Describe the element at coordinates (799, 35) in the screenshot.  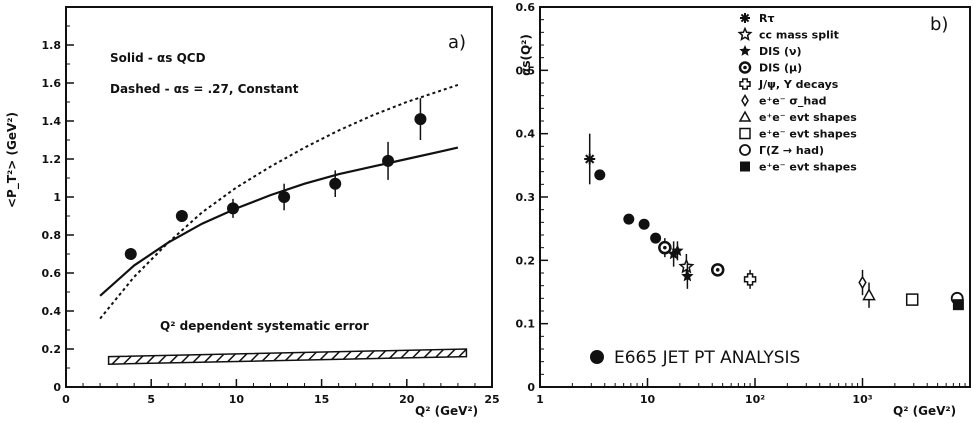
I see `panel-b-legend-label: cc mass split` at that location.